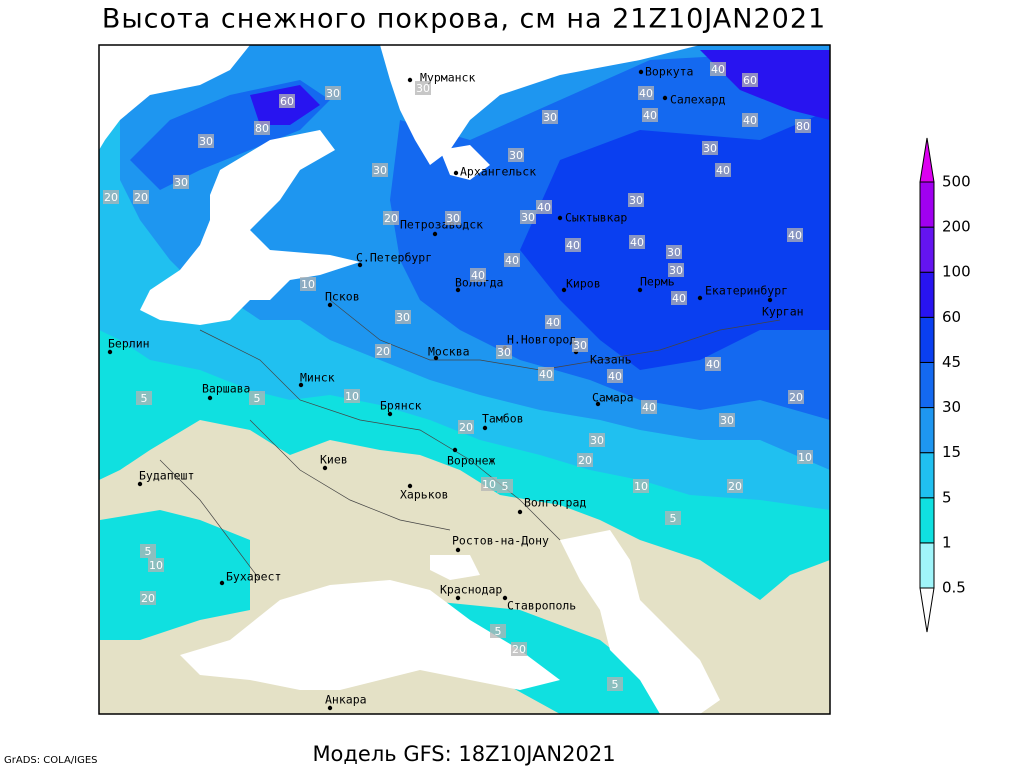 The width and height of the screenshot is (1024, 768). What do you see at coordinates (401, 406) in the screenshot?
I see `city-label: Брянск` at bounding box center [401, 406].